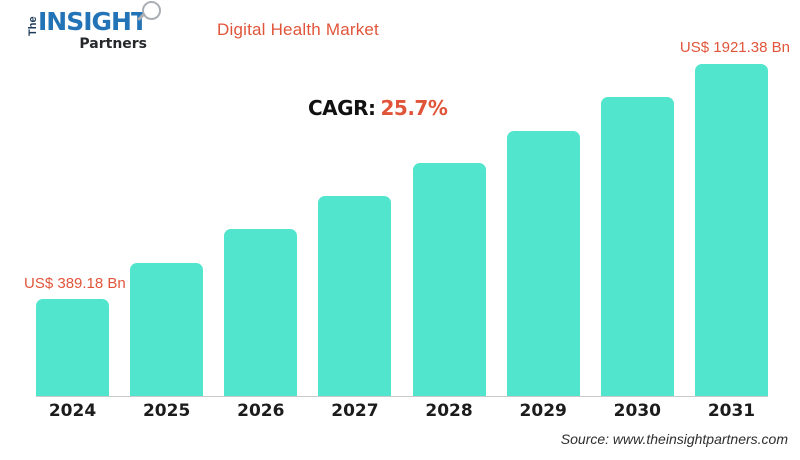 Image resolution: width=800 pixels, height=460 pixels. I want to click on x-tick-2028: 2028, so click(449, 411).